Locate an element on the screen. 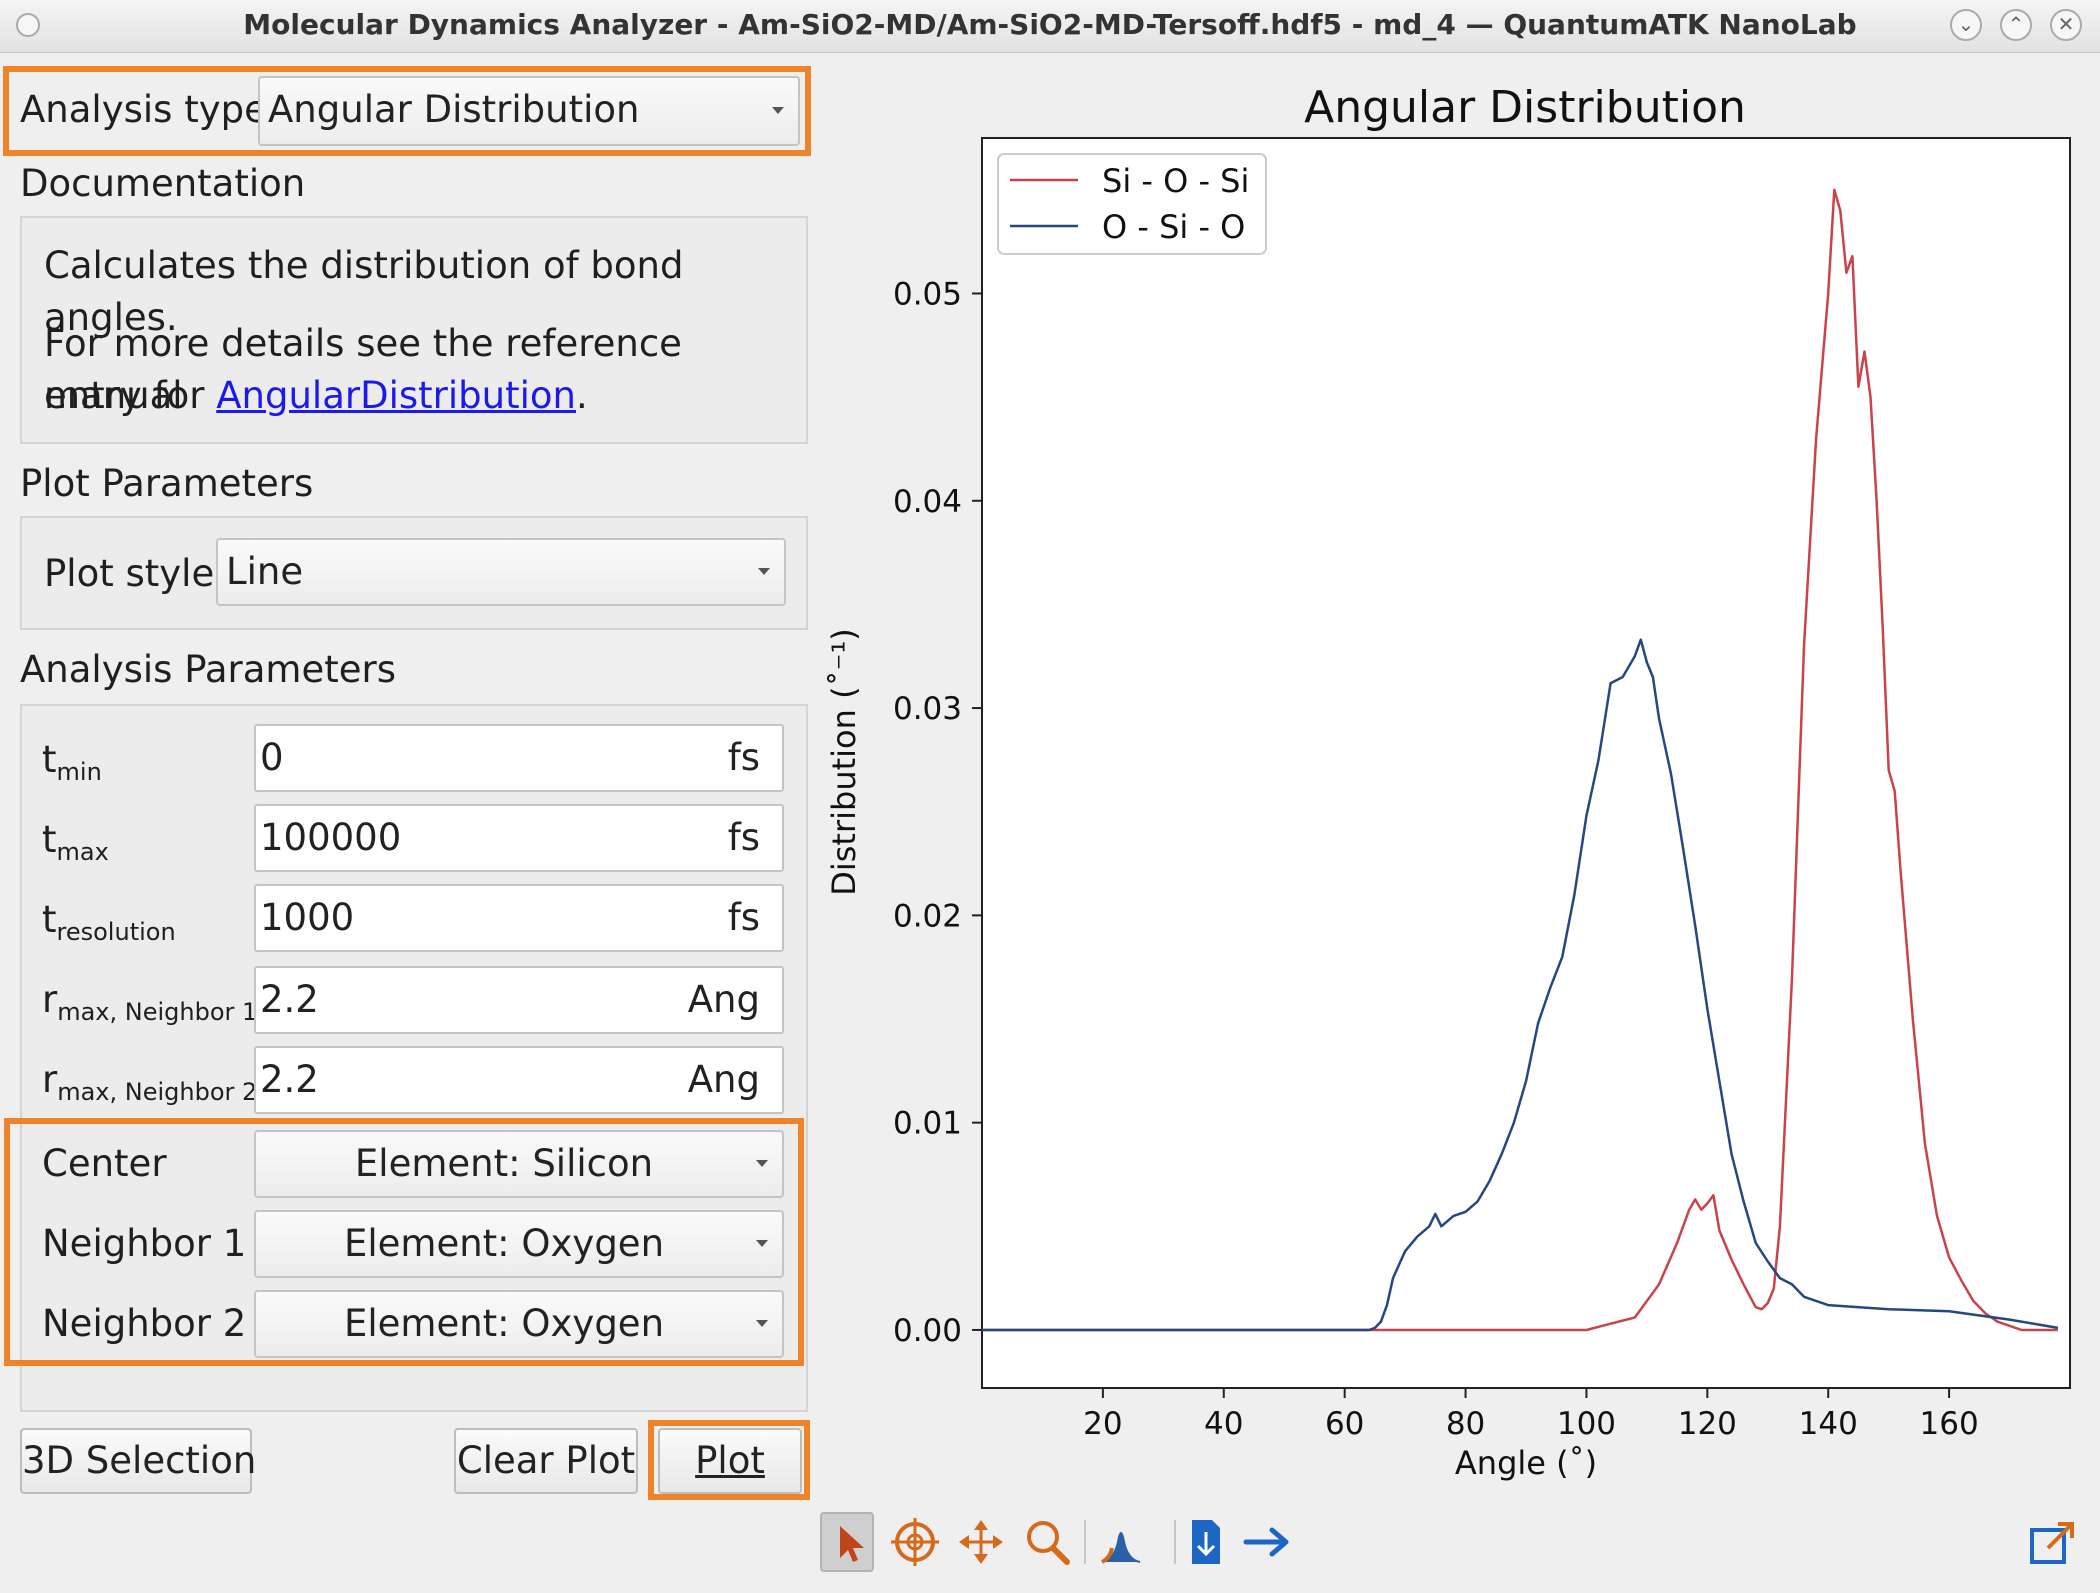 Image resolution: width=2100 pixels, height=1593 pixels. documentation-text-3: entry for AngularDistribution. is located at coordinates (316, 395).